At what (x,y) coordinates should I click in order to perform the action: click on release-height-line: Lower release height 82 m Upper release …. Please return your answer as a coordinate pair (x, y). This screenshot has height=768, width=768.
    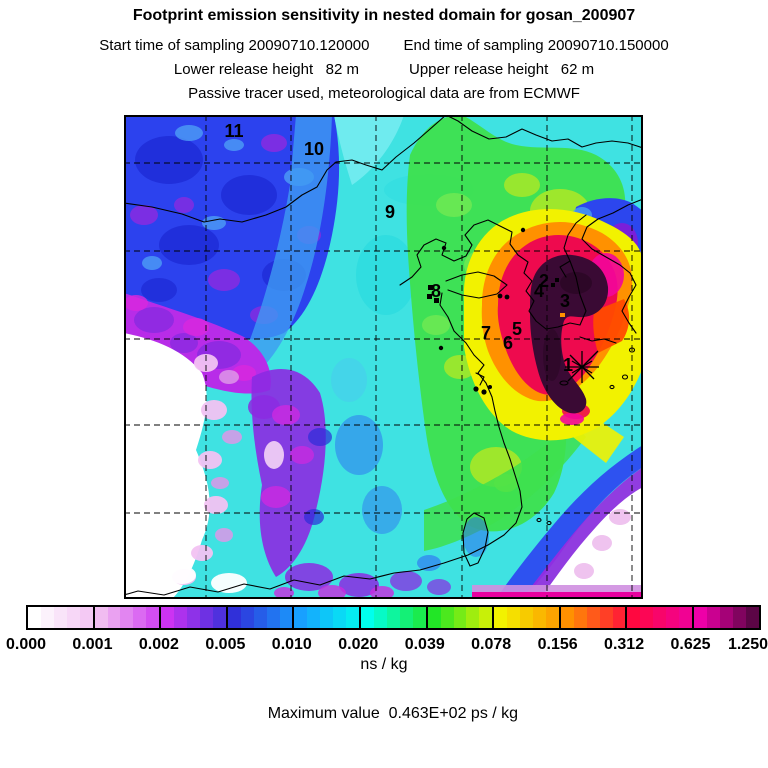
    Looking at the image, I should click on (384, 69).